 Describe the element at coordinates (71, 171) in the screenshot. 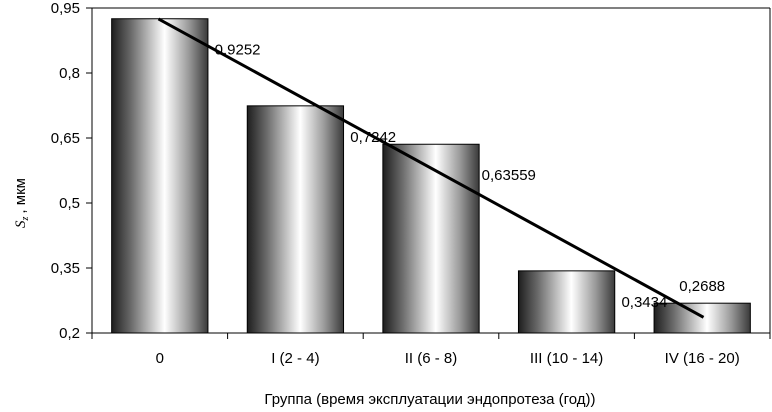

I see `y-axis: 0,2 0,35 0,5 0,65 0,8 0,95` at that location.